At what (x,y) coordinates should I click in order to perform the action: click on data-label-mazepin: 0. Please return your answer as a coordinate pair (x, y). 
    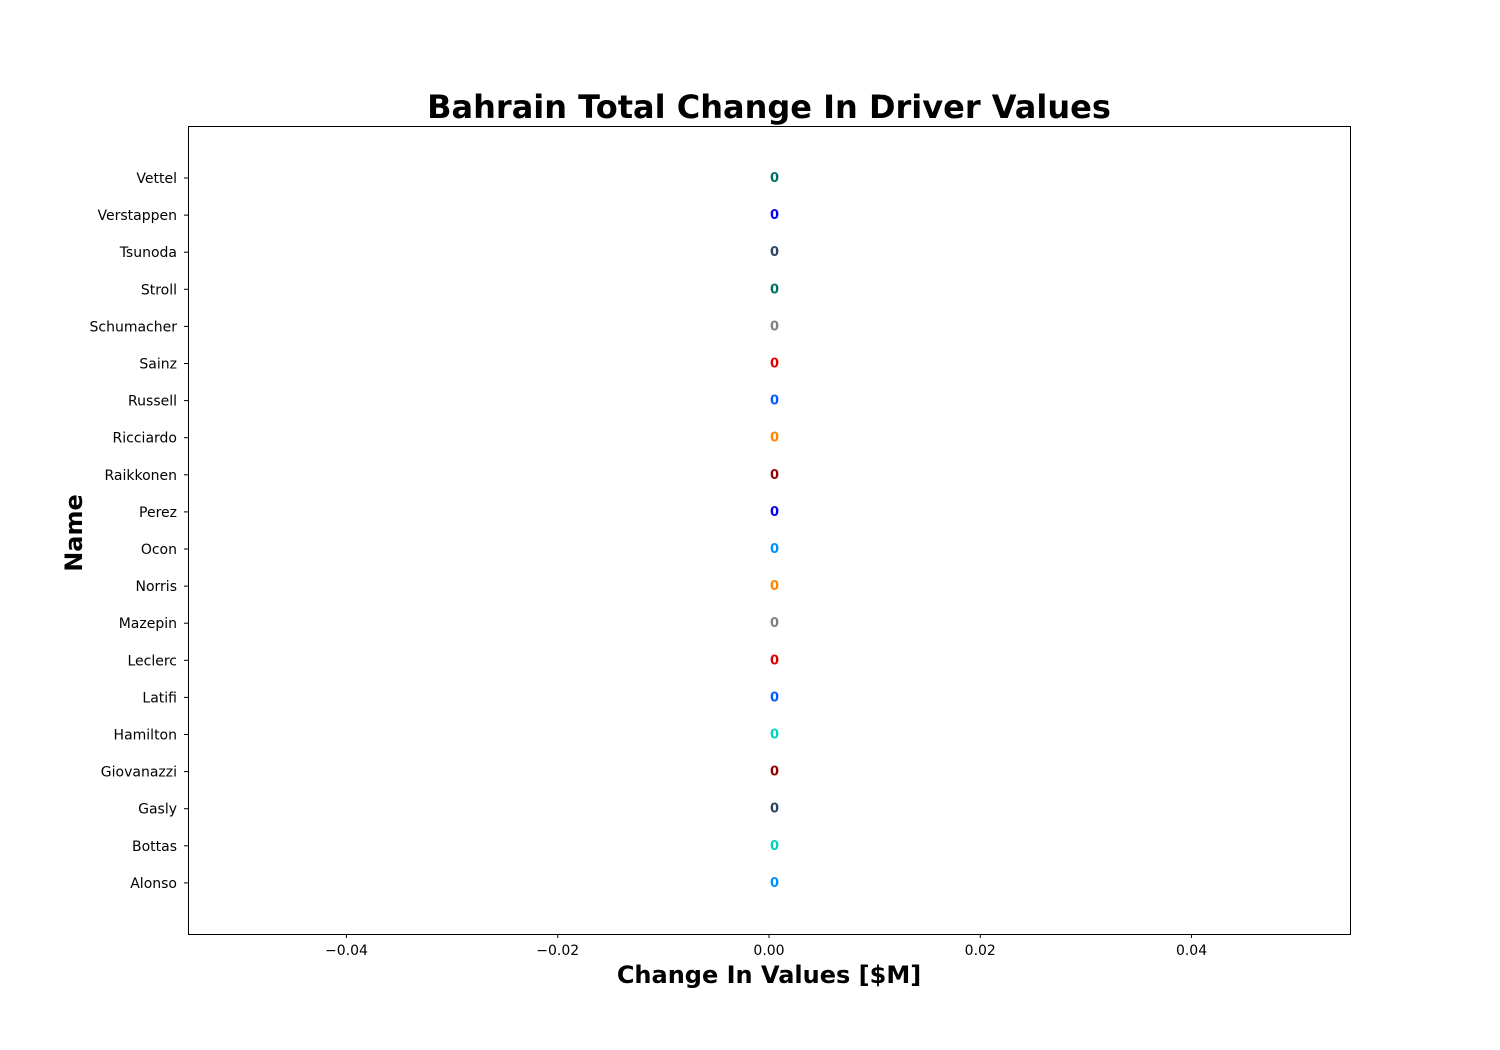
    Looking at the image, I should click on (774, 623).